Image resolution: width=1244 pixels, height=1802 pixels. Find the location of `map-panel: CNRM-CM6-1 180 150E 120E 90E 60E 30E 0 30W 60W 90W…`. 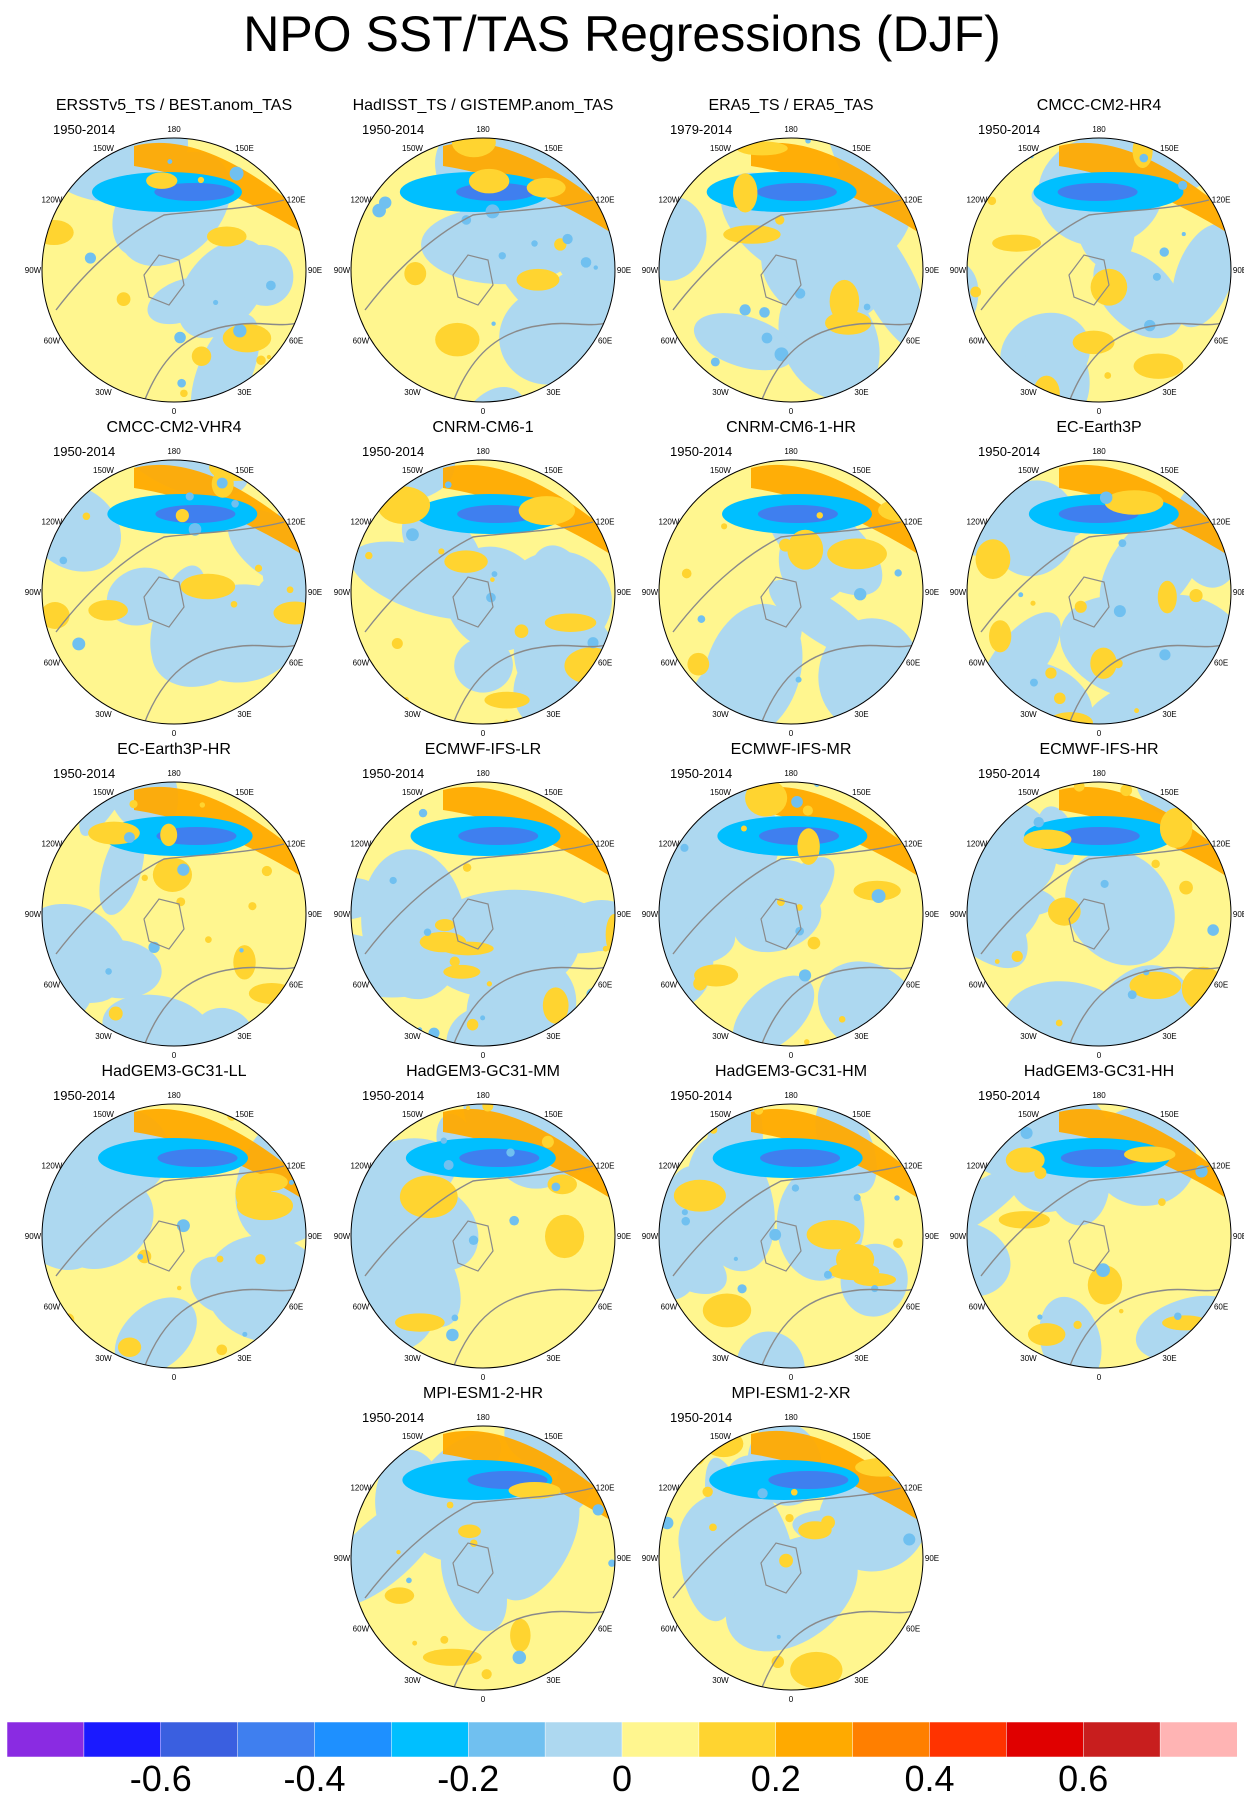

map-panel: CNRM-CM6-1 180 150E 120E 90E 60E 30E 0 30W 60W 90W… is located at coordinates (483, 579).